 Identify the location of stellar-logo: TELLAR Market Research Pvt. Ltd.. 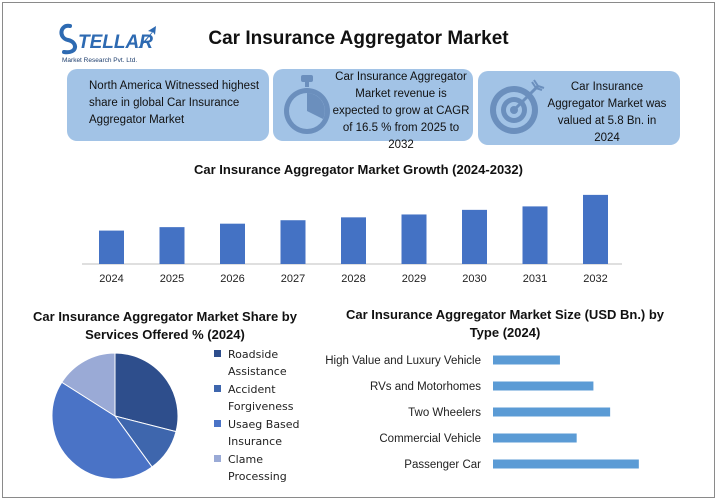
(118, 43).